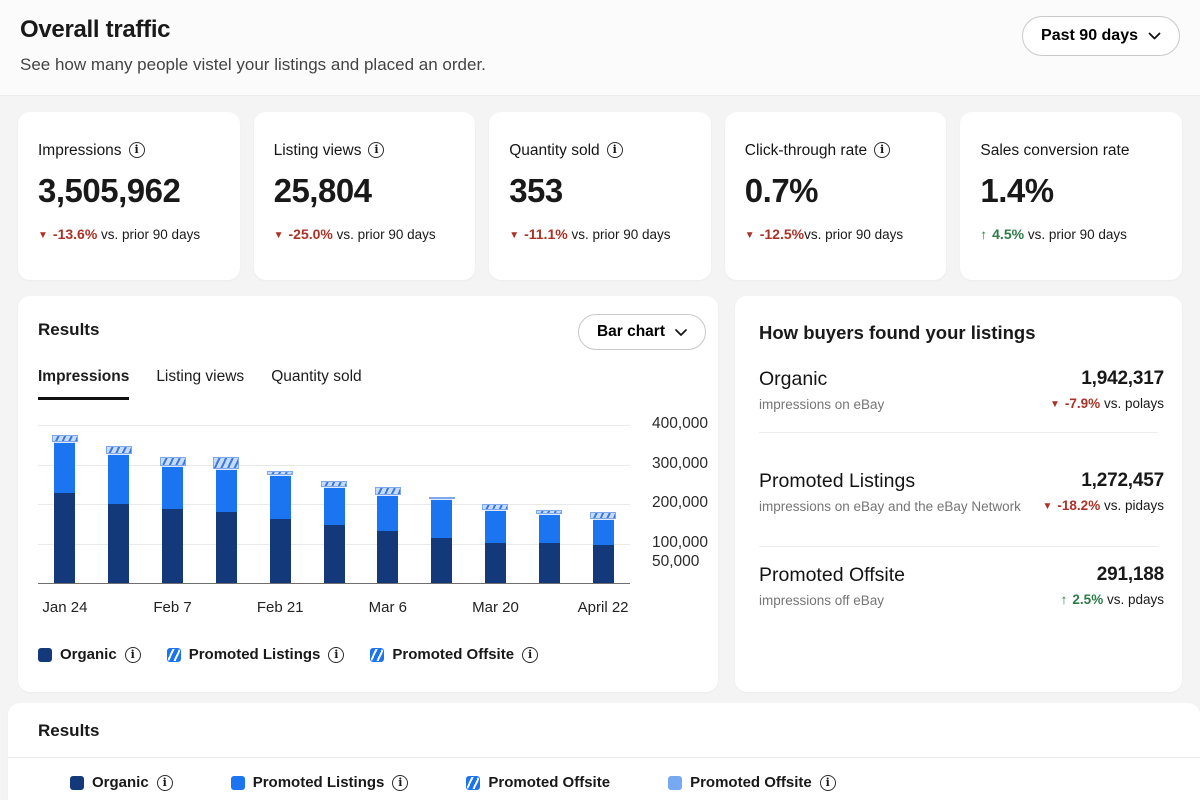  I want to click on results-tabs: Impressions Listing views Quantity sold, so click(200, 384).